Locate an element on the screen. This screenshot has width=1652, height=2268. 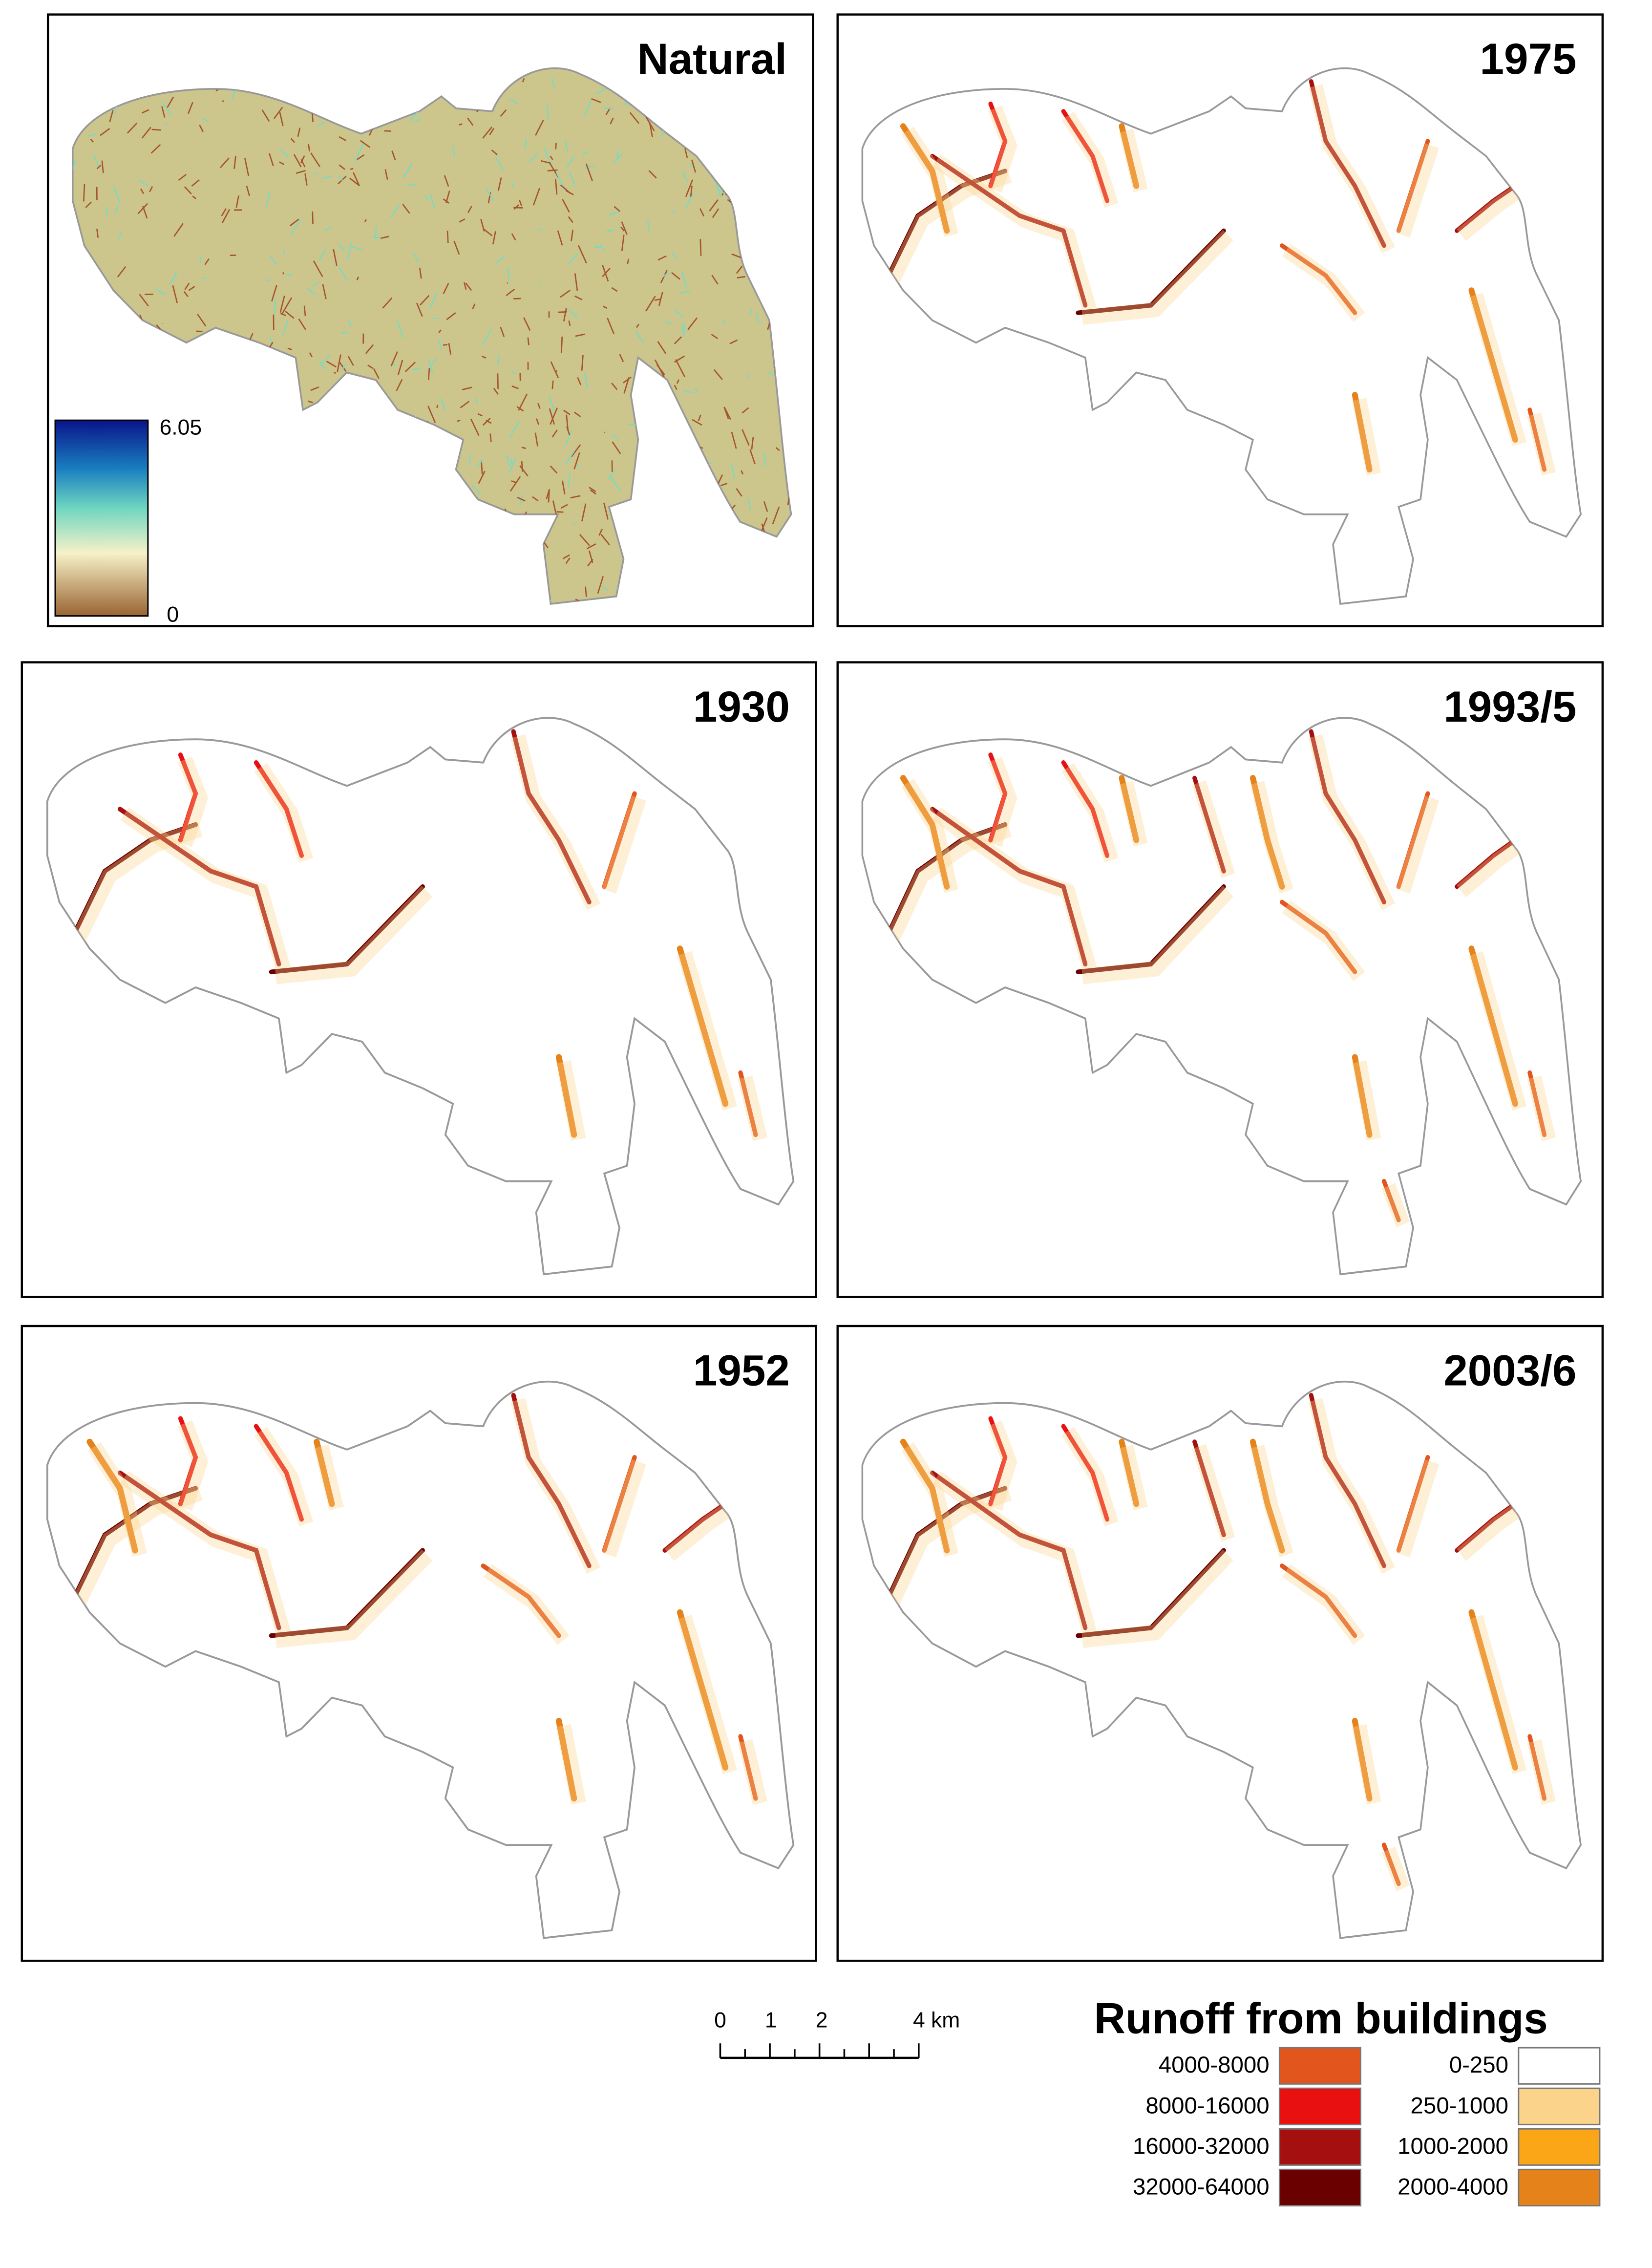
map is located at coordinates (1221, 996).